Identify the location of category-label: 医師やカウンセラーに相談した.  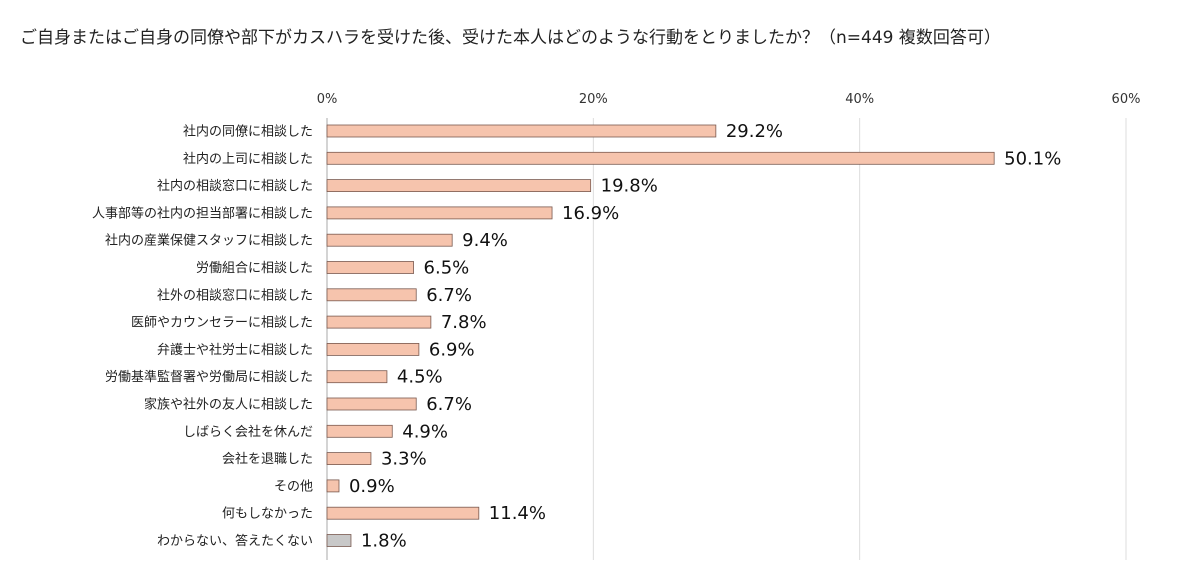
(222, 323).